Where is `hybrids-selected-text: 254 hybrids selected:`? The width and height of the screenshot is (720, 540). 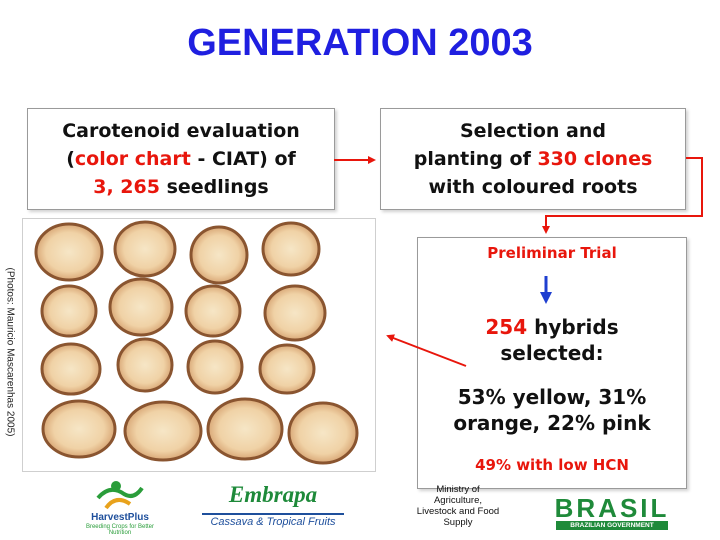 hybrids-selected-text: 254 hybrids selected: is located at coordinates (552, 340).